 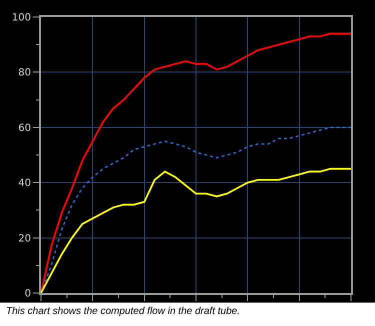 I want to click on y-tick-label: 0, so click(x=27, y=294).